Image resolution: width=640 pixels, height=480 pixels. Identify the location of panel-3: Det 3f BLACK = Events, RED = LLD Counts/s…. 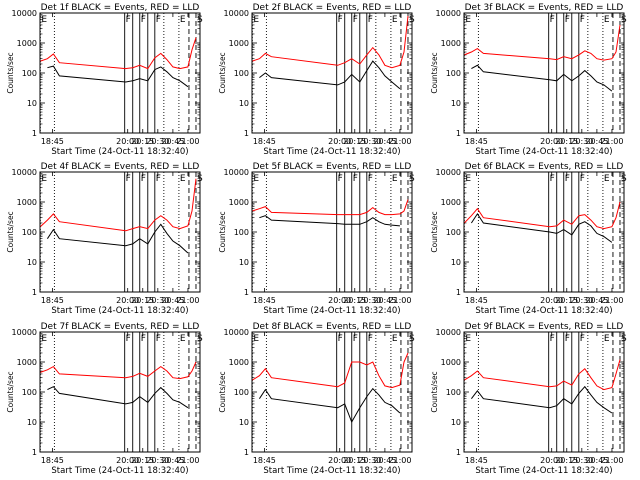
(528, 80).